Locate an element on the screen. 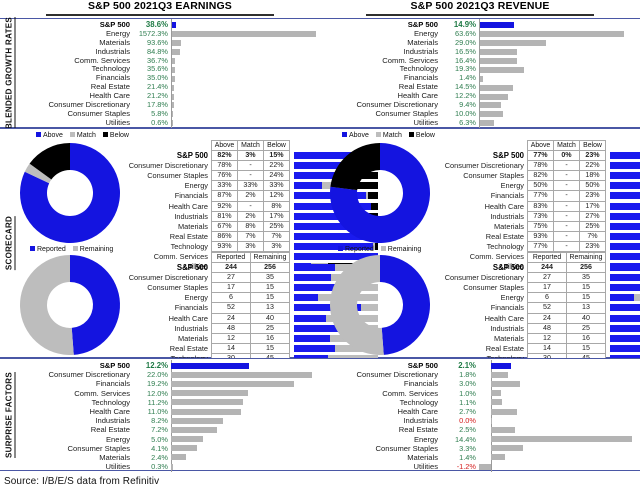  table-row: Financials 52 13 is located at coordinates (534, 308).